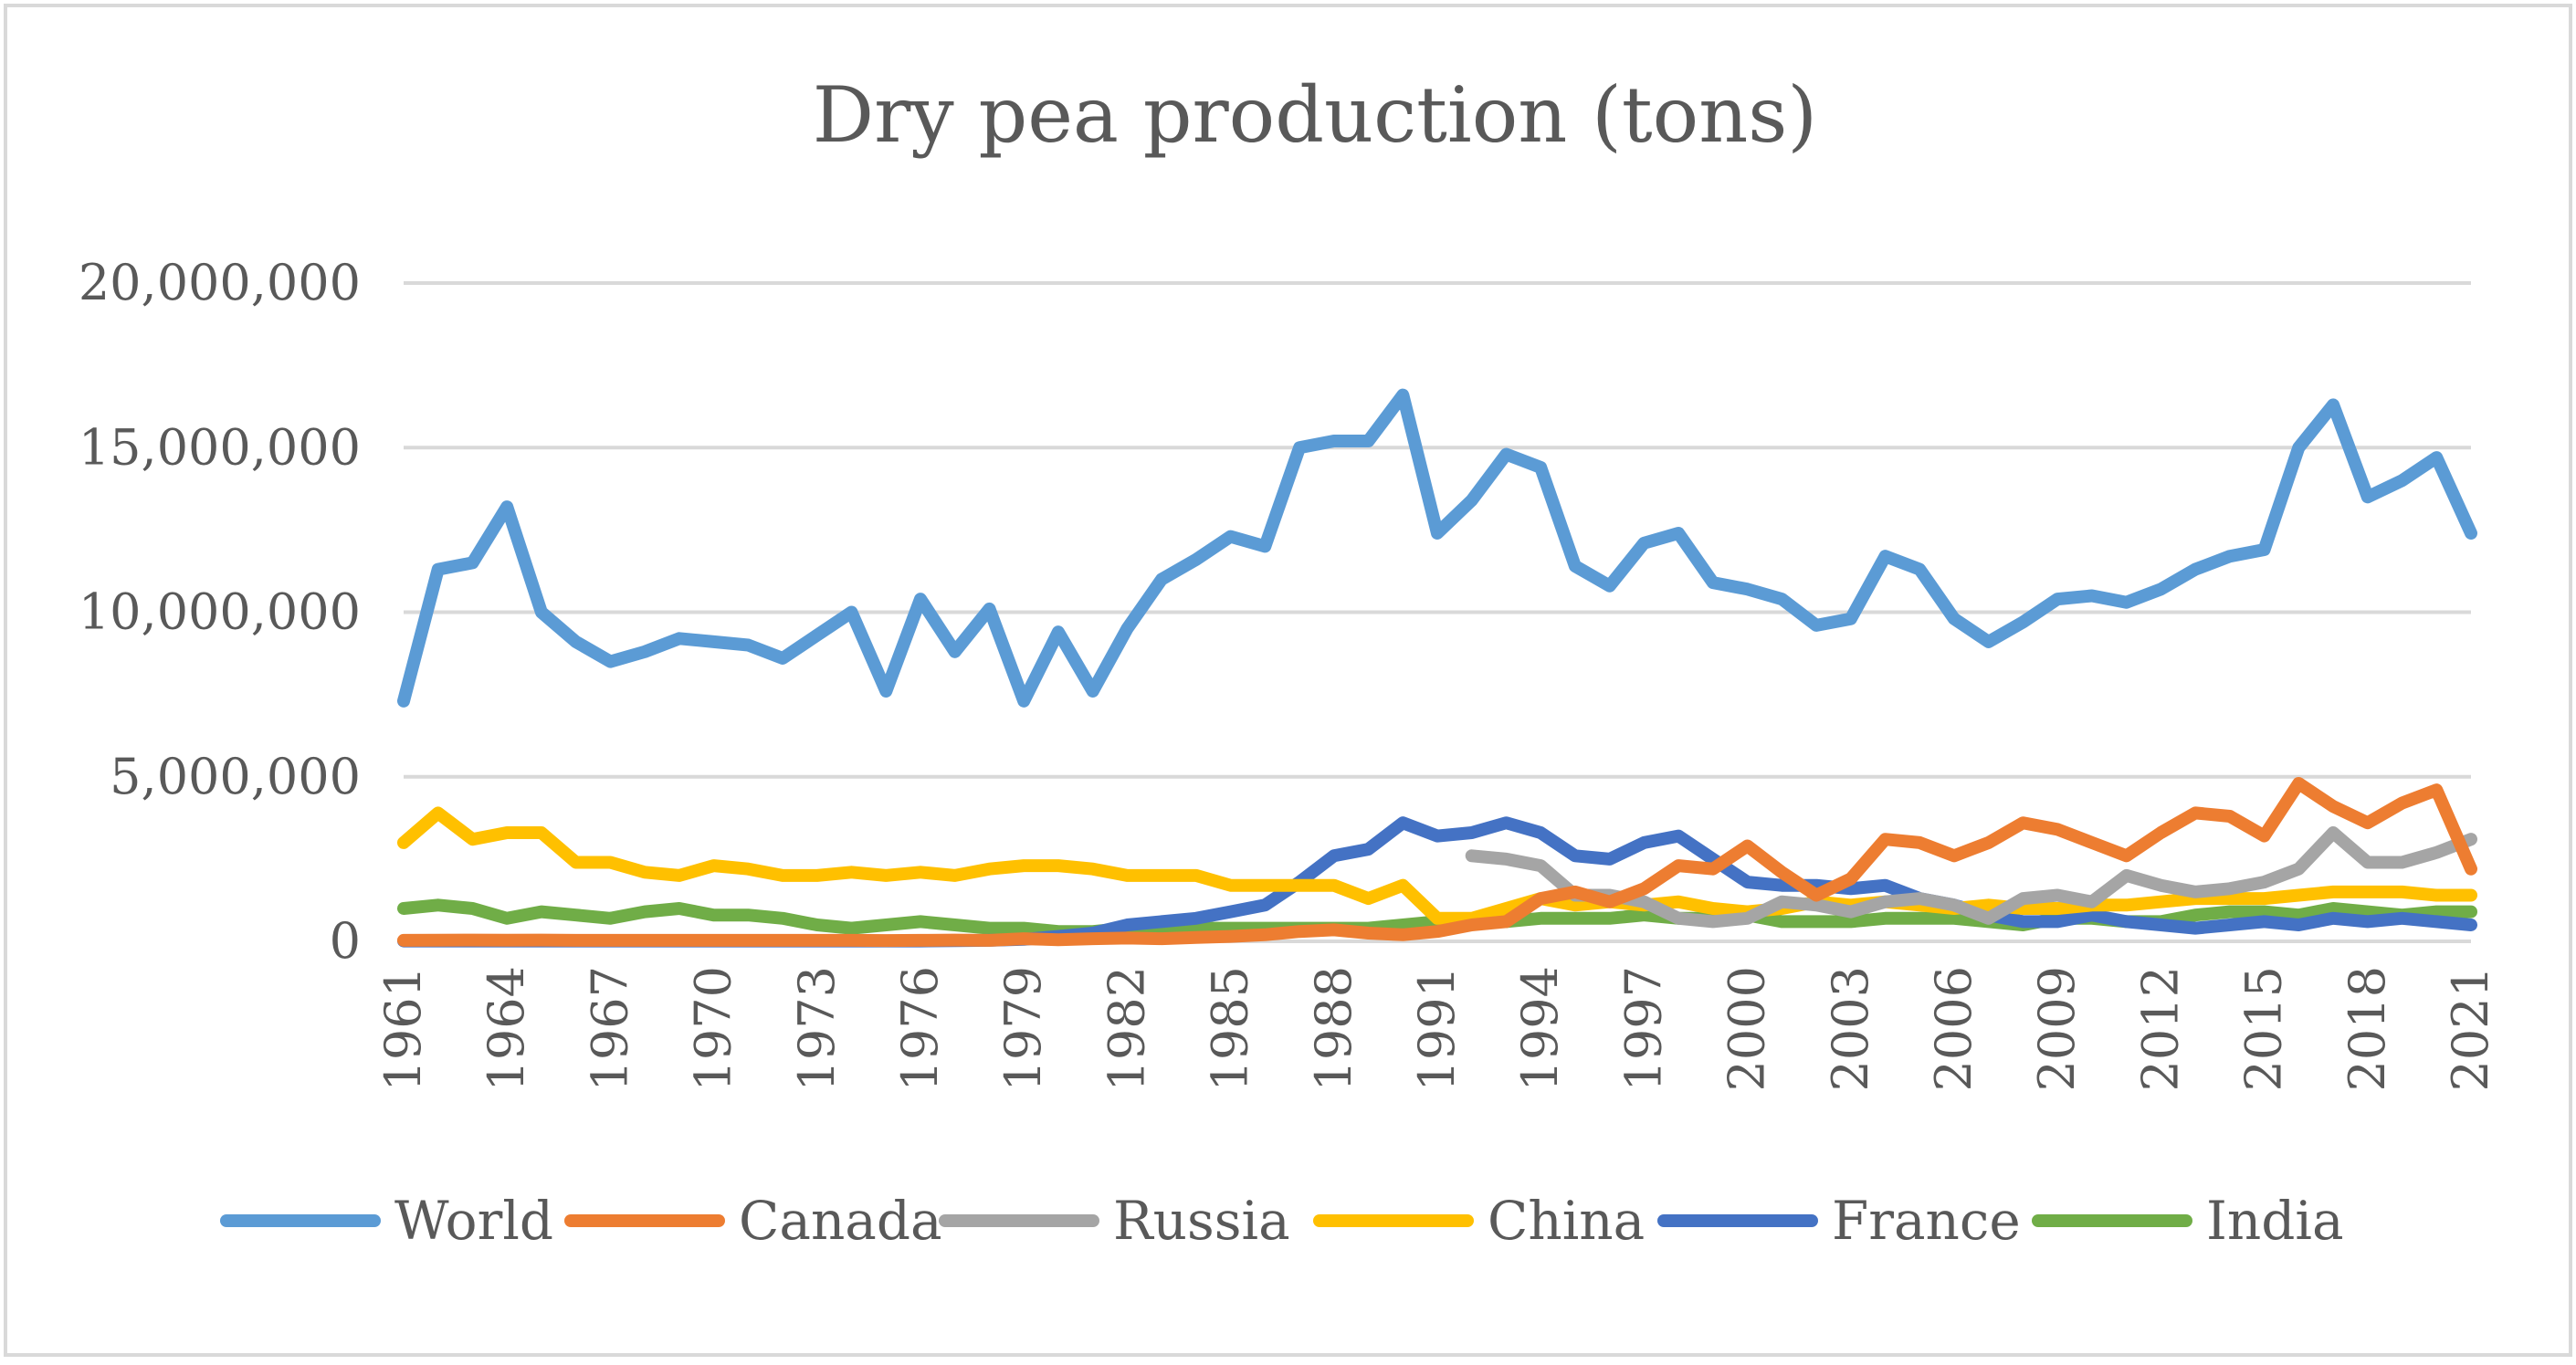 The width and height of the screenshot is (2576, 1365). I want to click on legend-item-canada: Canada, so click(753, 1221).